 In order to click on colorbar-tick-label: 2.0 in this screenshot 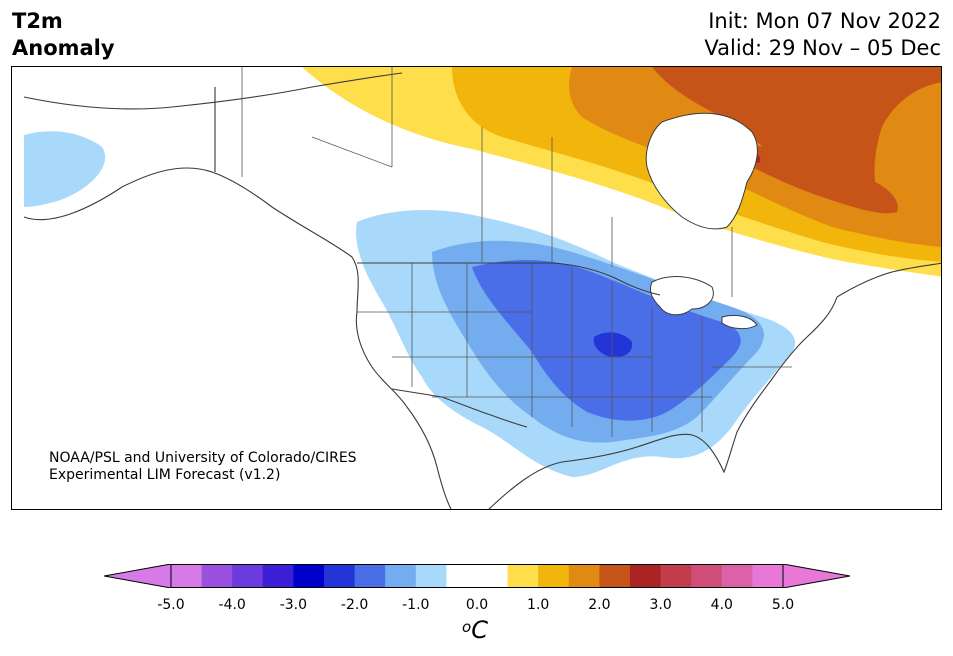, I will do `click(599, 605)`.